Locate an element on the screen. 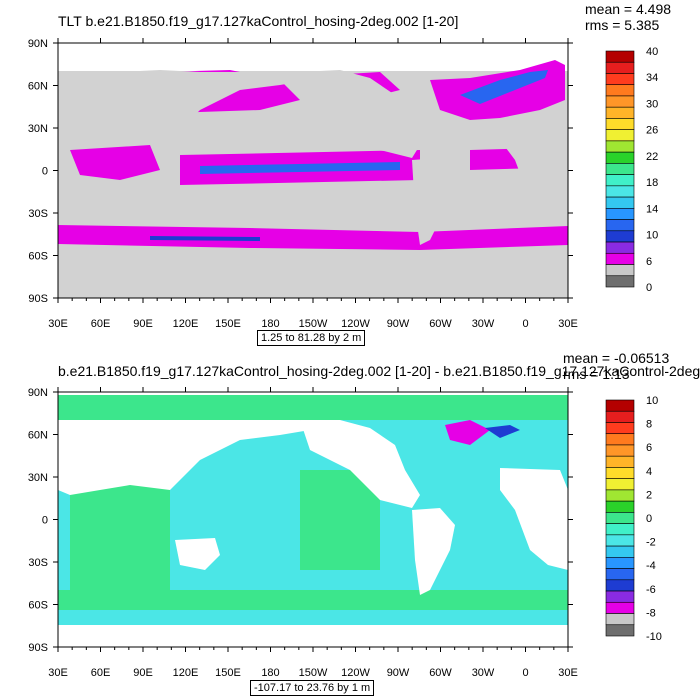 This screenshot has width=700, height=700. colorbar-label: -4 is located at coordinates (651, 566).